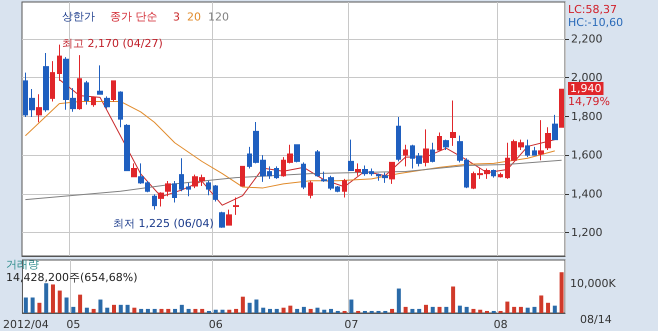  Describe the element at coordinates (351, 324) in the screenshot. I see `x-tick-label: 07` at that location.